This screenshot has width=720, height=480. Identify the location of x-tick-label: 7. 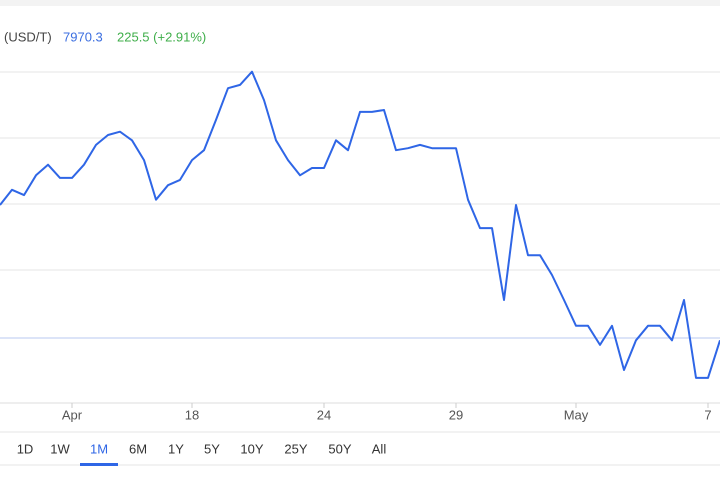
(707, 414).